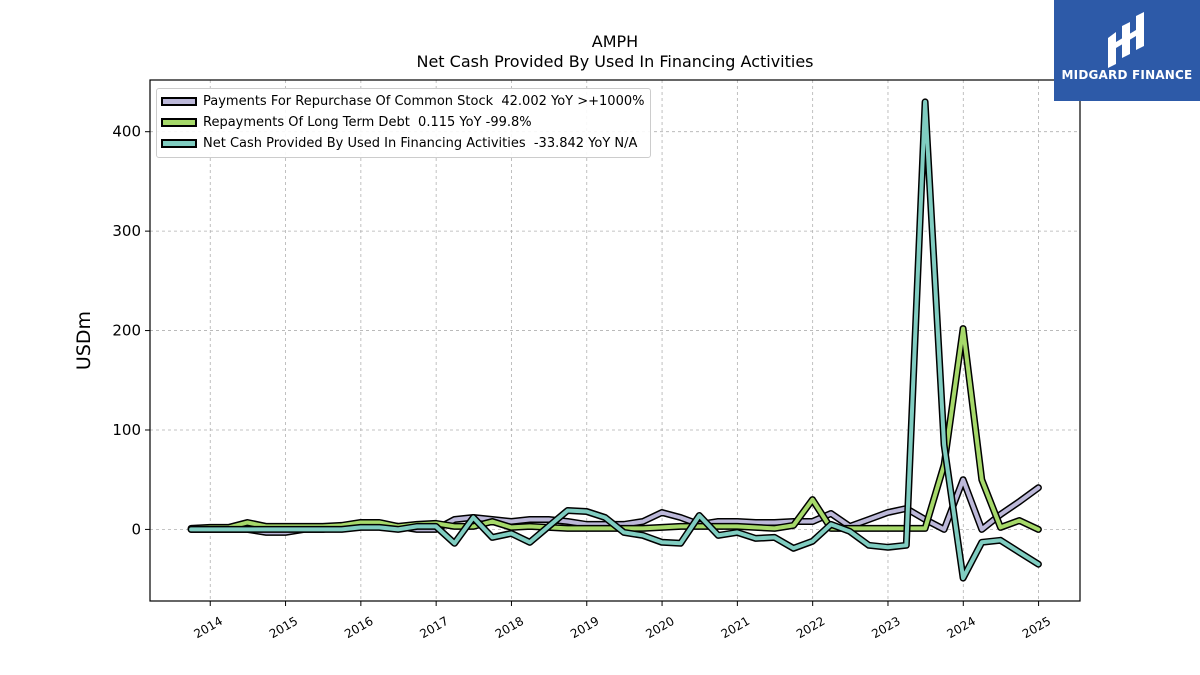  What do you see at coordinates (179, 143) in the screenshot?
I see `legend-swatch-net-cash` at bounding box center [179, 143].